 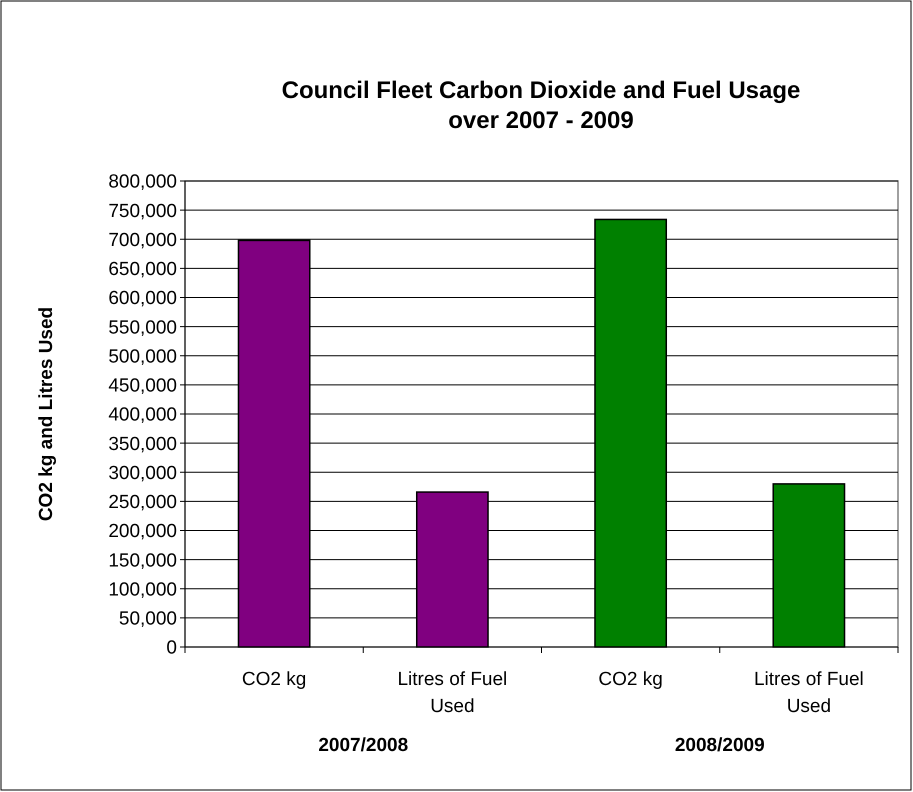 What do you see at coordinates (719, 745) in the screenshot?
I see `text: 2008/2009` at bounding box center [719, 745].